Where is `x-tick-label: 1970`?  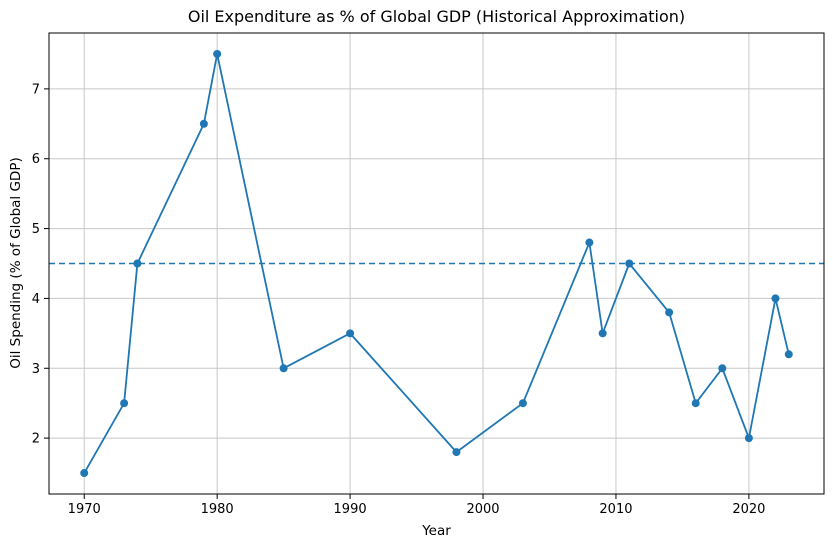
x-tick-label: 1970 is located at coordinates (84, 509).